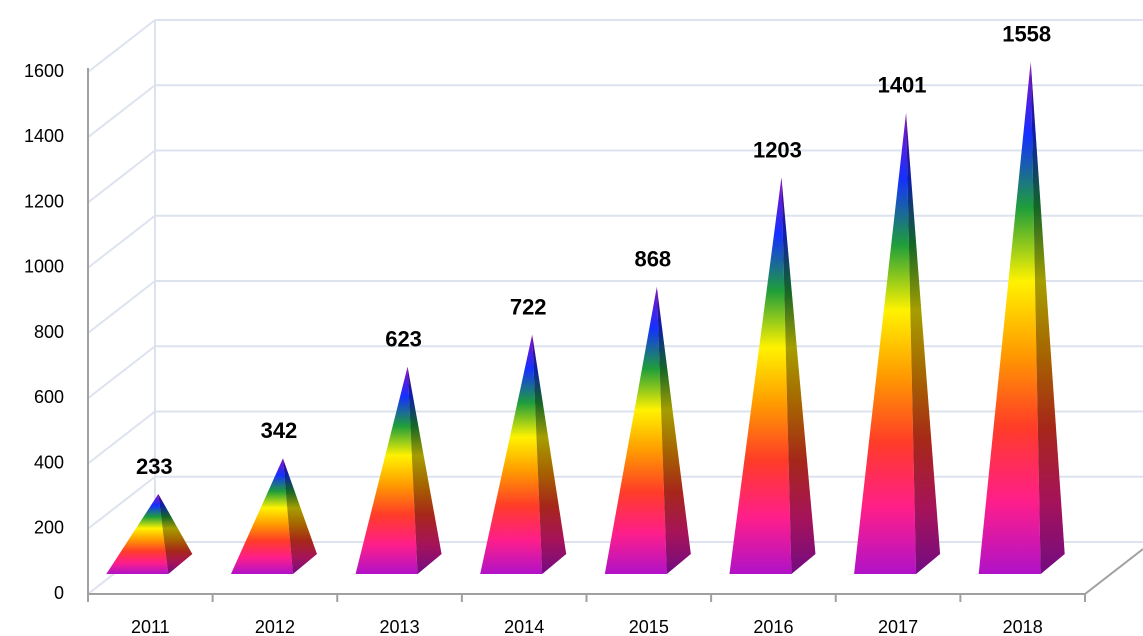  I want to click on x-tick-label: 2017, so click(898, 626).